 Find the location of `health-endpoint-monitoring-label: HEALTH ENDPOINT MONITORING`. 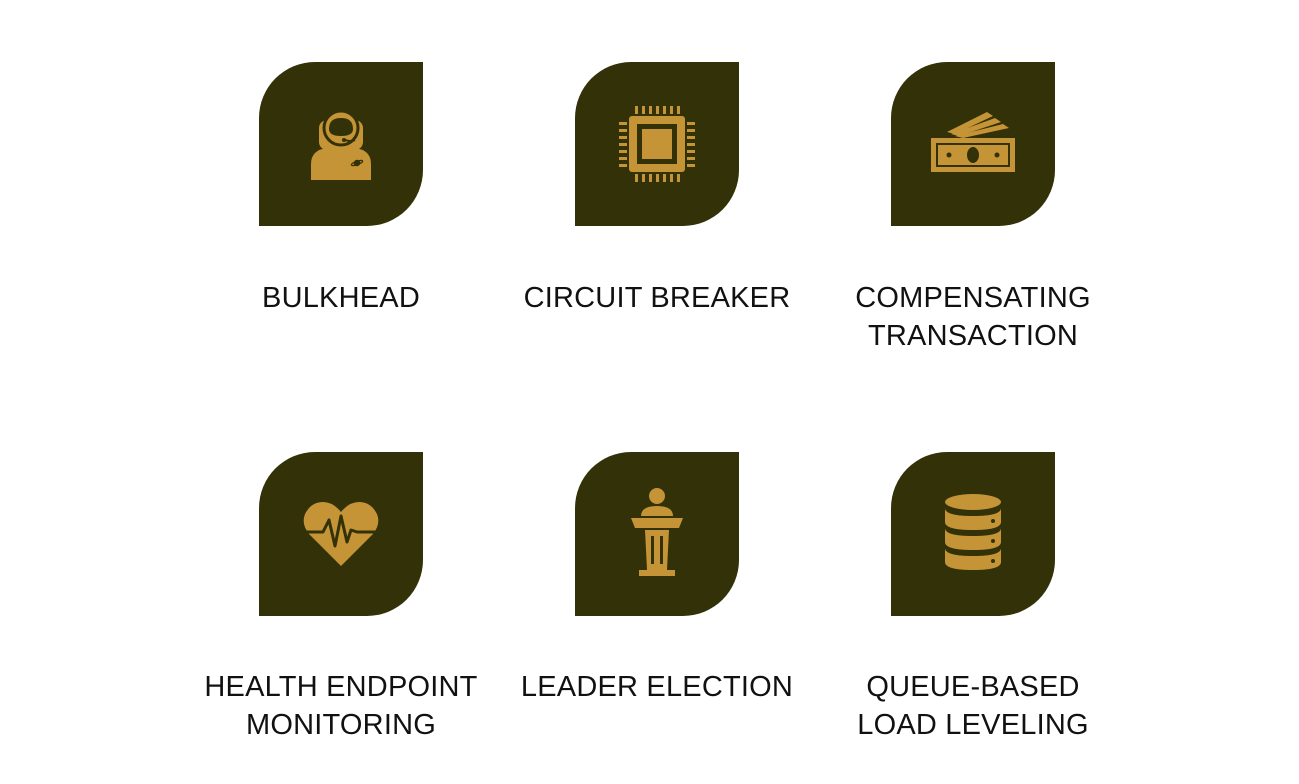

health-endpoint-monitoring-label: HEALTH ENDPOINT MONITORING is located at coordinates (341, 706).